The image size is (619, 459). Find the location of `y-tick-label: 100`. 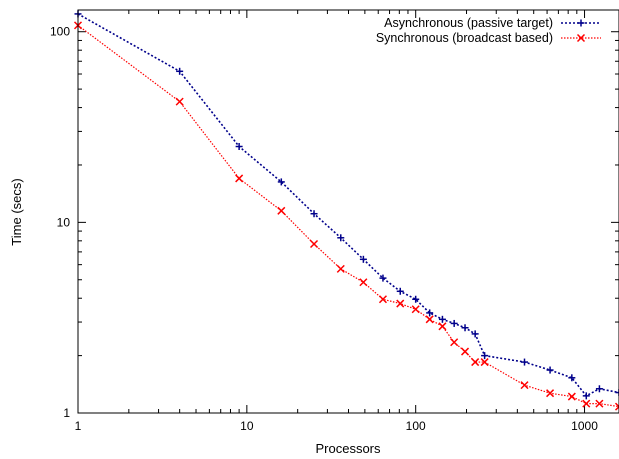

y-tick-label: 100 is located at coordinates (60, 32).